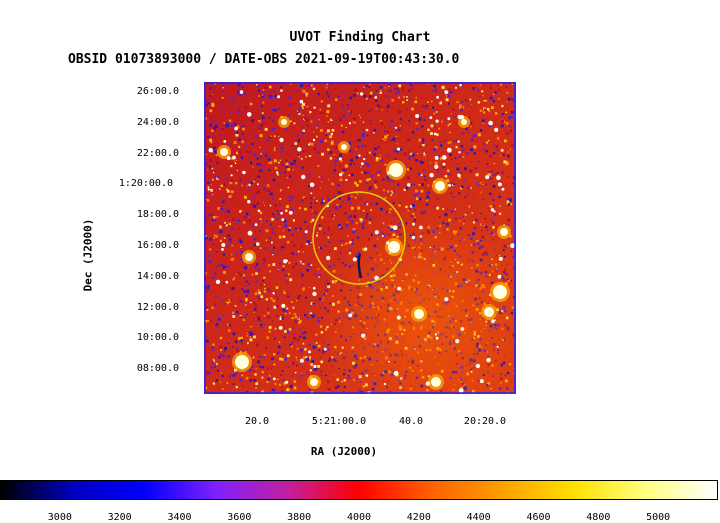 This screenshot has width=720, height=523. What do you see at coordinates (157, 337) in the screenshot?
I see `y-tick-label: 10:00.0` at bounding box center [157, 337].